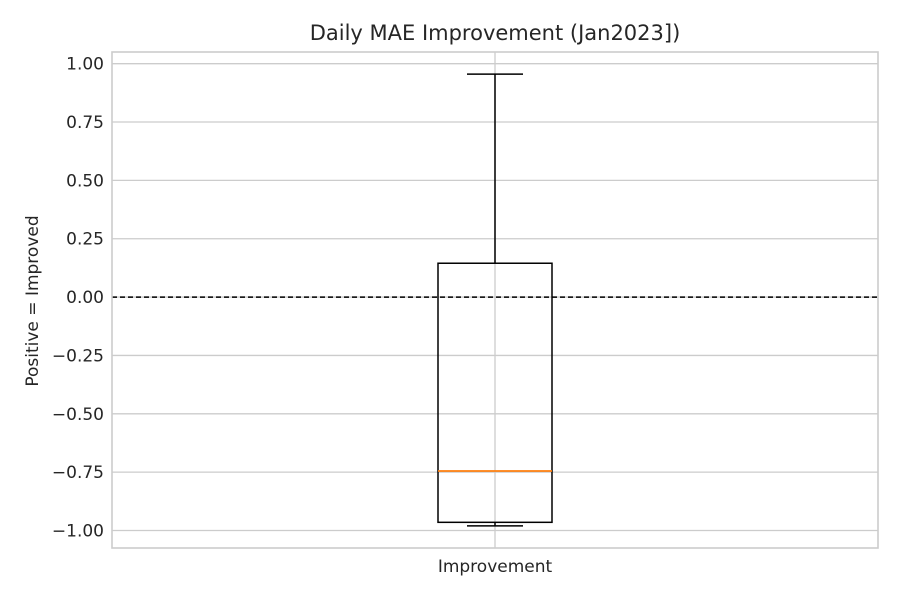  What do you see at coordinates (78, 531) in the screenshot?
I see `y-tick-label: −1.00` at bounding box center [78, 531].